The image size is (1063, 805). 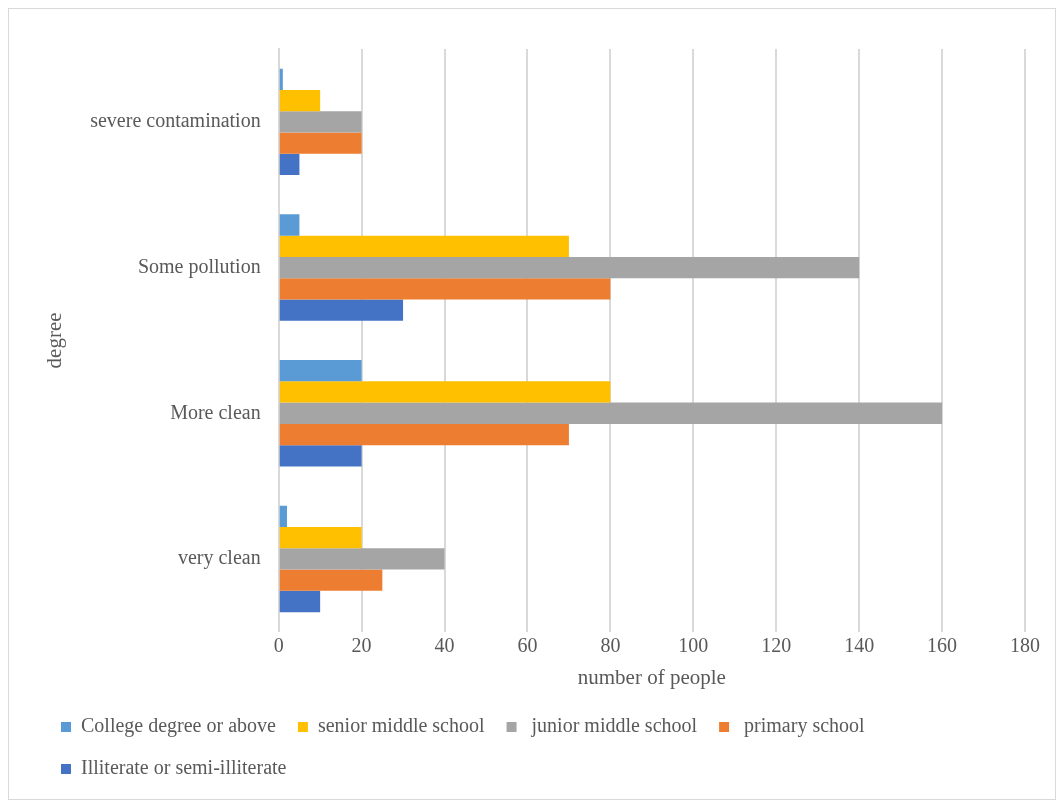 What do you see at coordinates (184, 767) in the screenshot?
I see `legend-label: Illiterate or semi-illiterate` at bounding box center [184, 767].